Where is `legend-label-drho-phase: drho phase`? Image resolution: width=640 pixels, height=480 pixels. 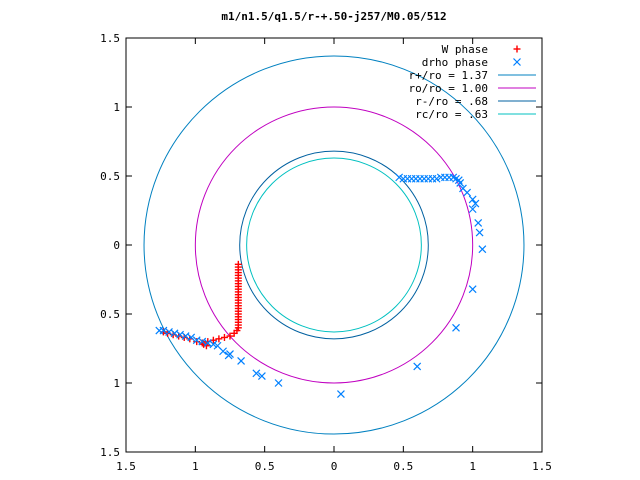
legend-label-drho-phase: drho phase is located at coordinates (455, 62).